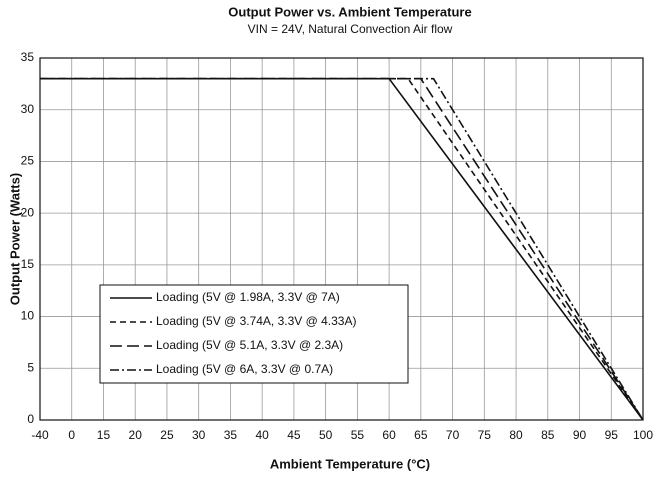 Image resolution: width=668 pixels, height=478 pixels. Describe the element at coordinates (30, 367) in the screenshot. I see `y-tick-label: 5` at that location.